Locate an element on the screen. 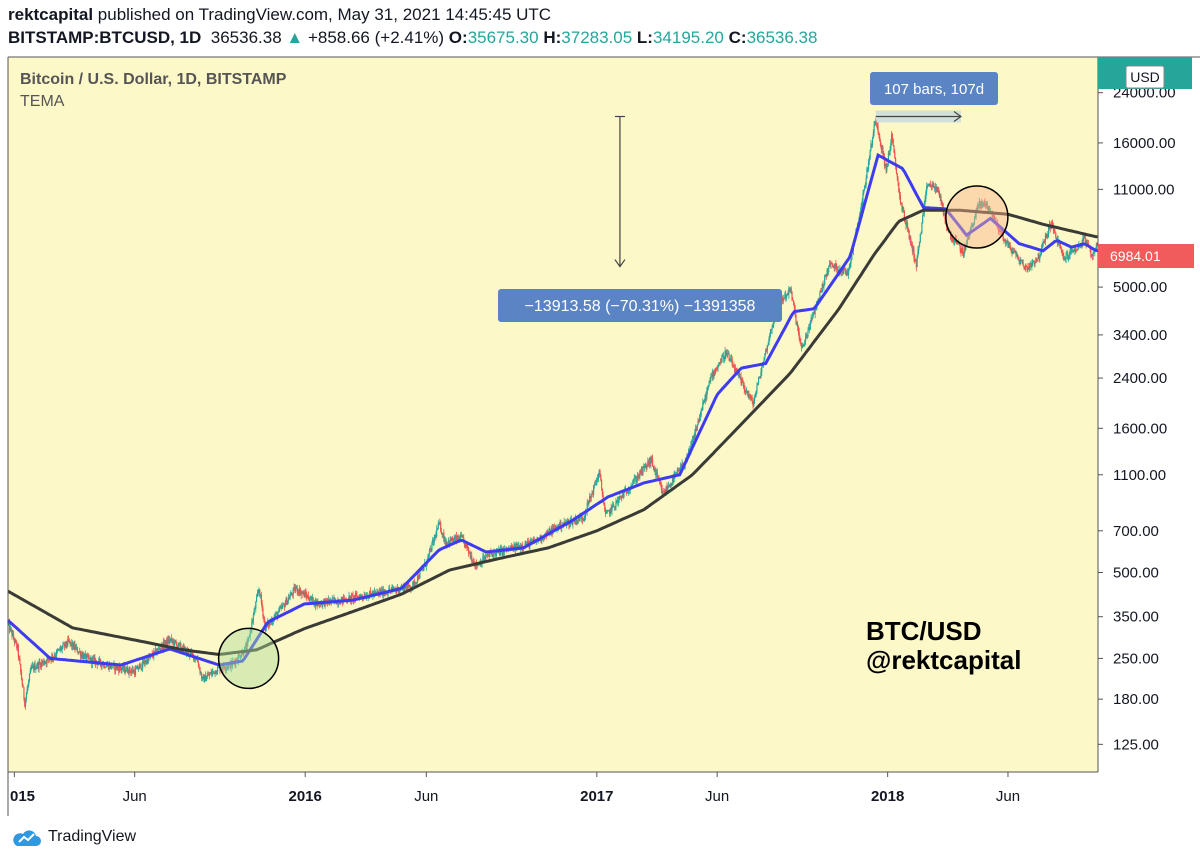 The width and height of the screenshot is (1200, 861). green-highlight-circle is located at coordinates (248, 658).